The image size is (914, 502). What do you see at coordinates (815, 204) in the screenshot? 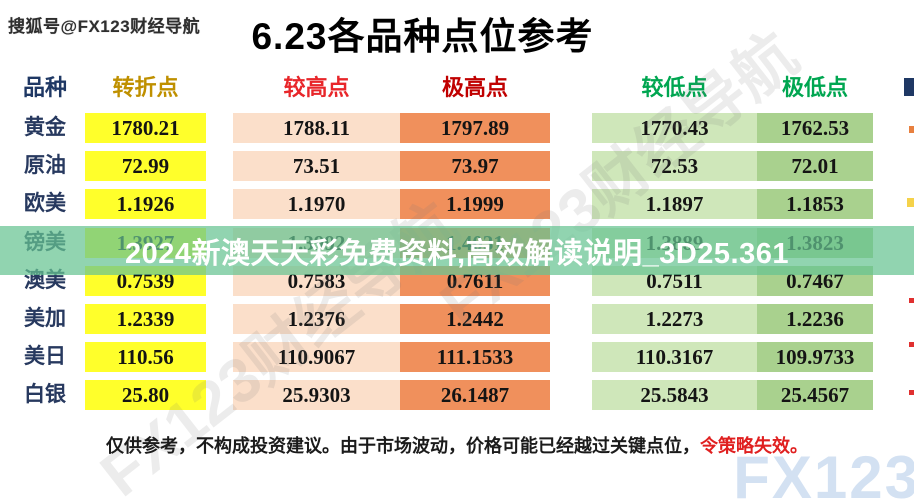
I see `cell-extreme-low: 1.1853` at bounding box center [815, 204].